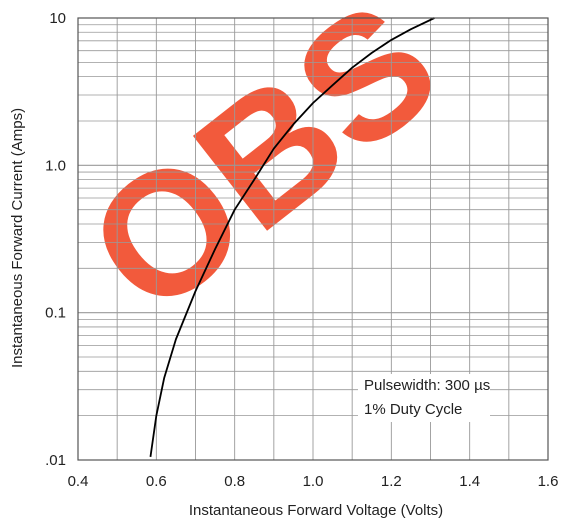 Image resolution: width=565 pixels, height=525 pixels. I want to click on y-tick-label: .01, so click(55, 460).